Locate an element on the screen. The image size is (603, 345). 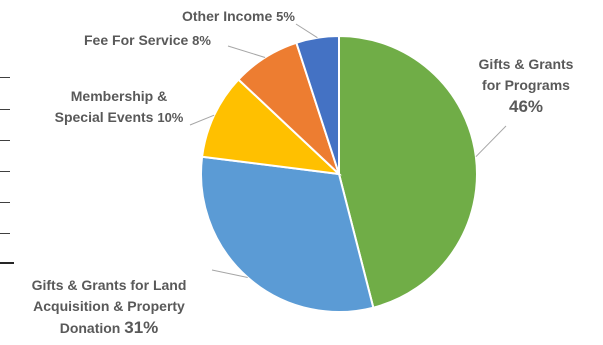
slice-percent: 8% is located at coordinates (201, 40).